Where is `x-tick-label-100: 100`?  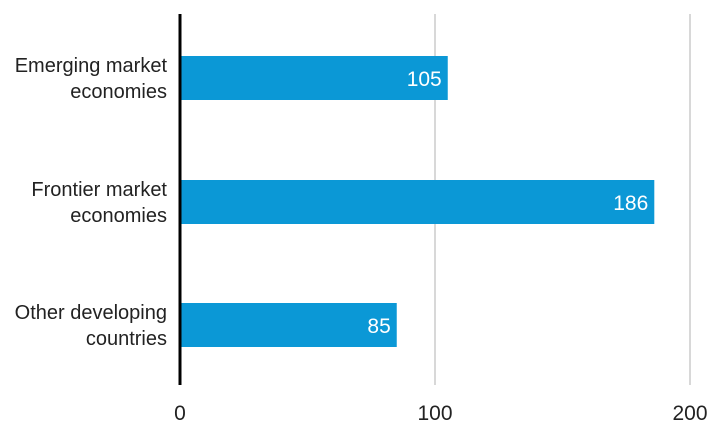 x-tick-label-100: 100 is located at coordinates (434, 411).